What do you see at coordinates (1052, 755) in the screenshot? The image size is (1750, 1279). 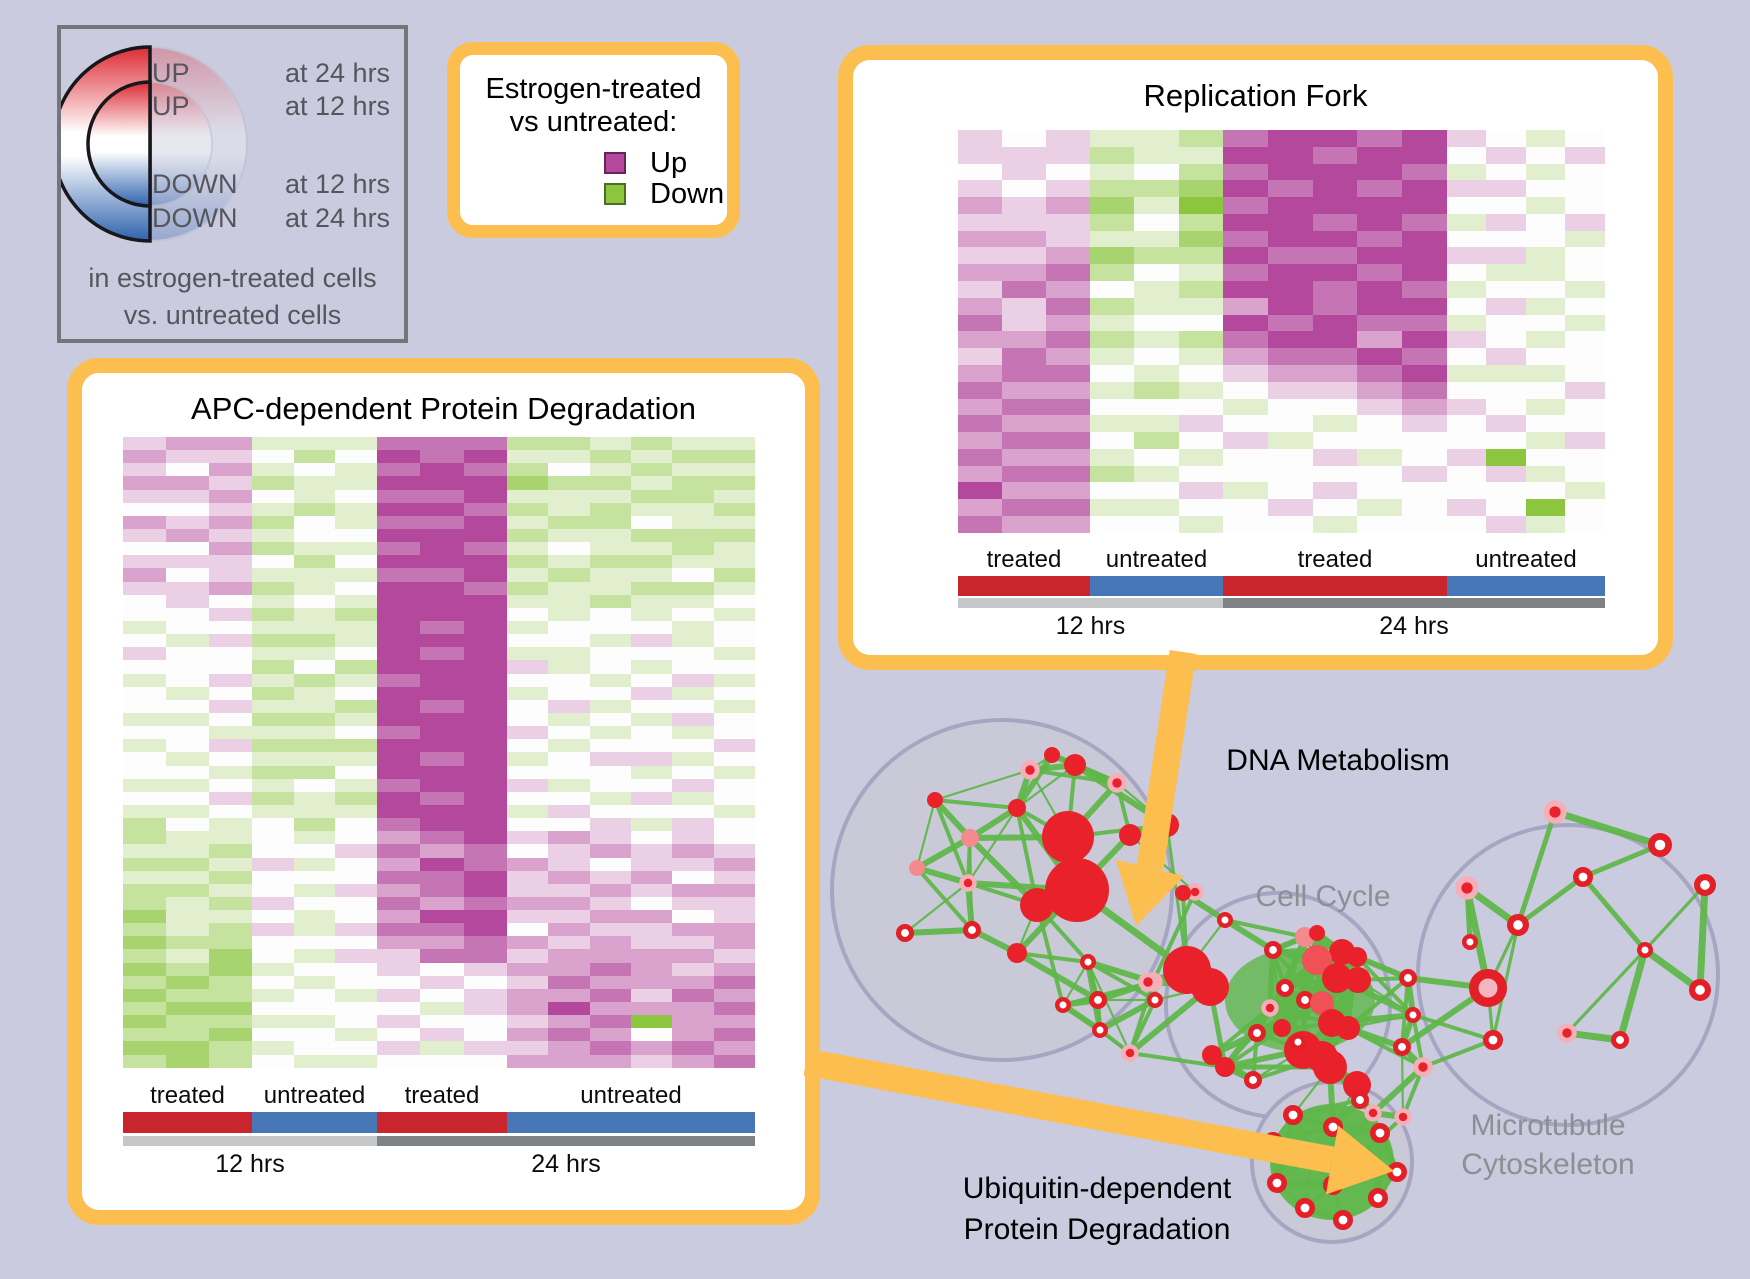 I see `gene-node-up` at bounding box center [1052, 755].